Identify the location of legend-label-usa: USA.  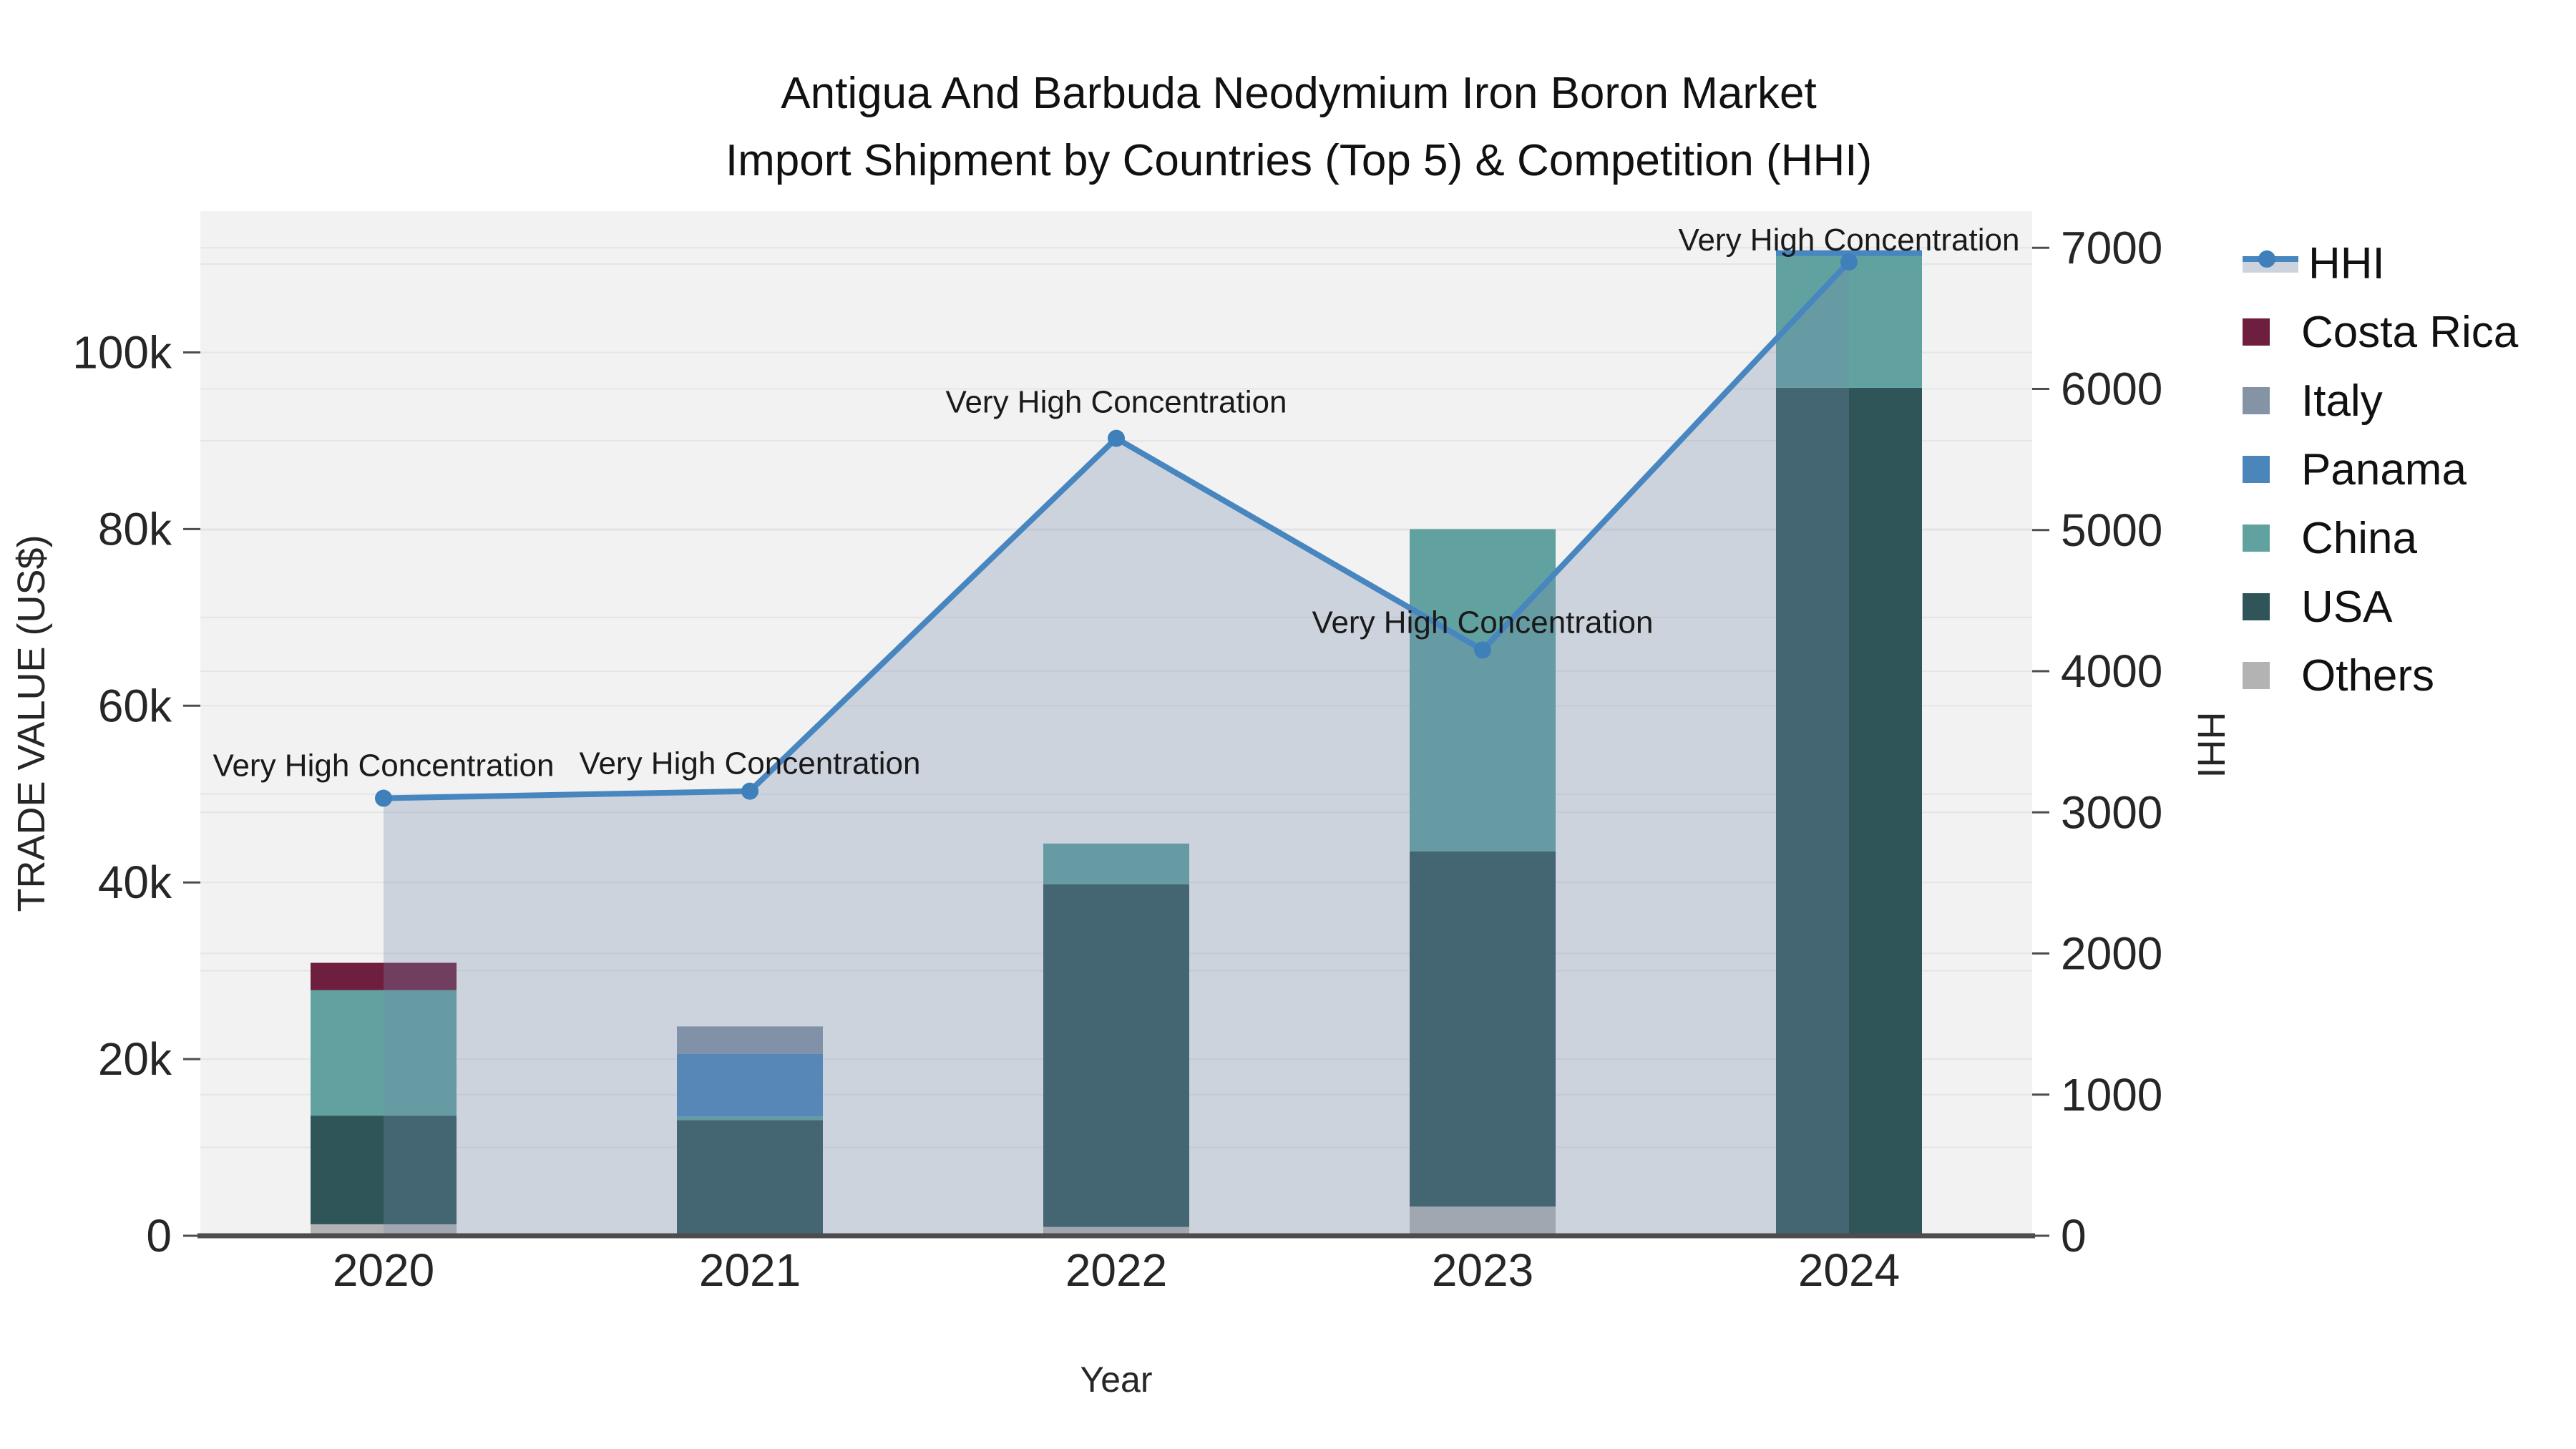
(2347, 607).